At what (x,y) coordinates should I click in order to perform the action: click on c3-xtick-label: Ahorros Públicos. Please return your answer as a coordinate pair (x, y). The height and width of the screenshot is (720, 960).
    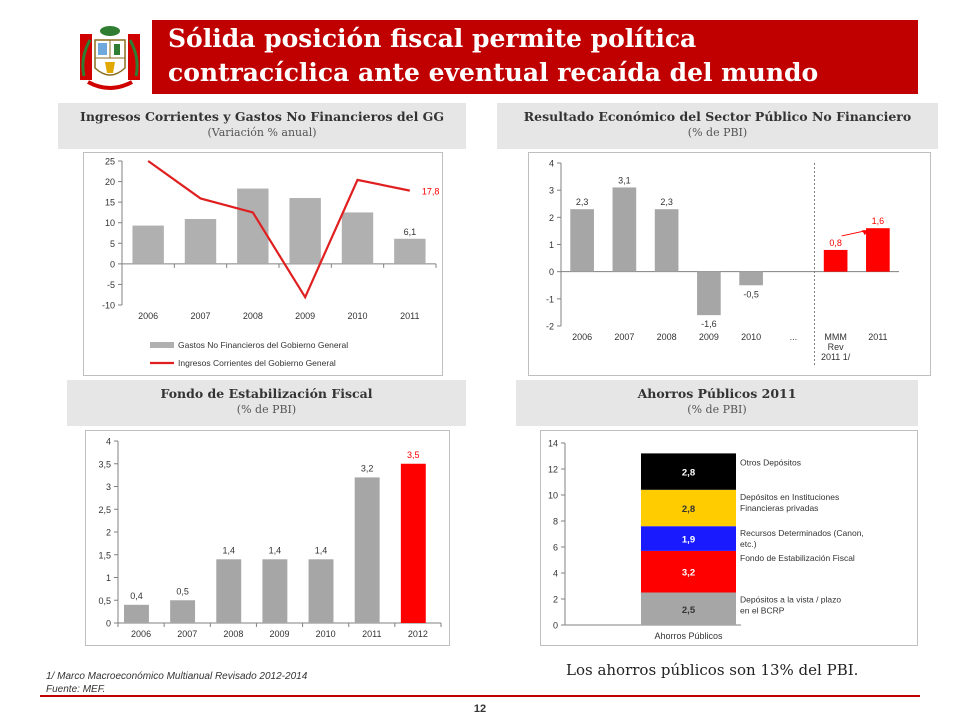
    Looking at the image, I should click on (688, 636).